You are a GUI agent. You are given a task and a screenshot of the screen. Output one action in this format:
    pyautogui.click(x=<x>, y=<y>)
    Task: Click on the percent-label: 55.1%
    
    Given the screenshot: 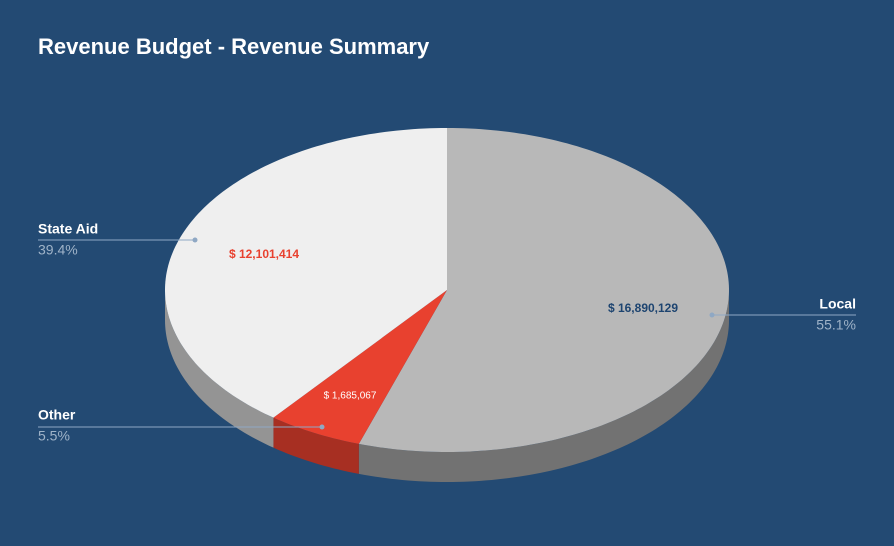 What is the action you would take?
    pyautogui.click(x=836, y=325)
    